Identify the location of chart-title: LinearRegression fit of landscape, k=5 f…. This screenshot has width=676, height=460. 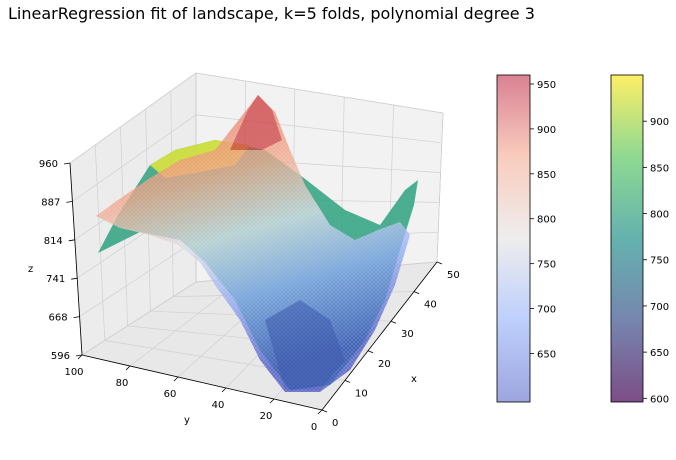
(271, 13).